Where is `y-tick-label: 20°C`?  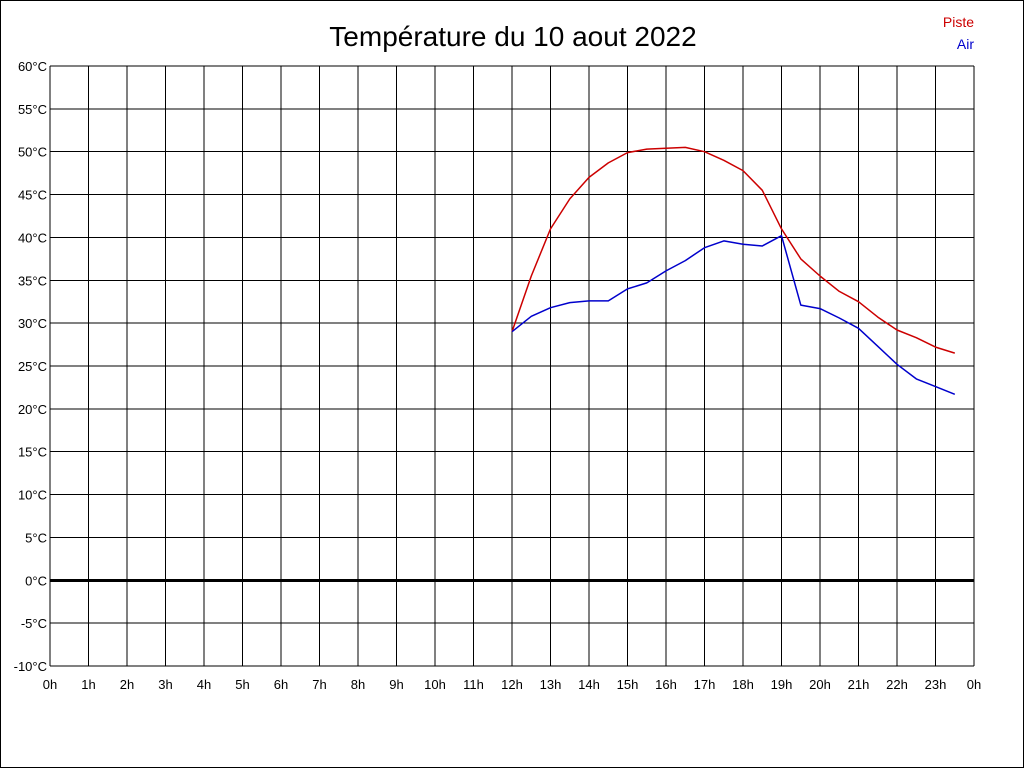 y-tick-label: 20°C is located at coordinates (32, 409).